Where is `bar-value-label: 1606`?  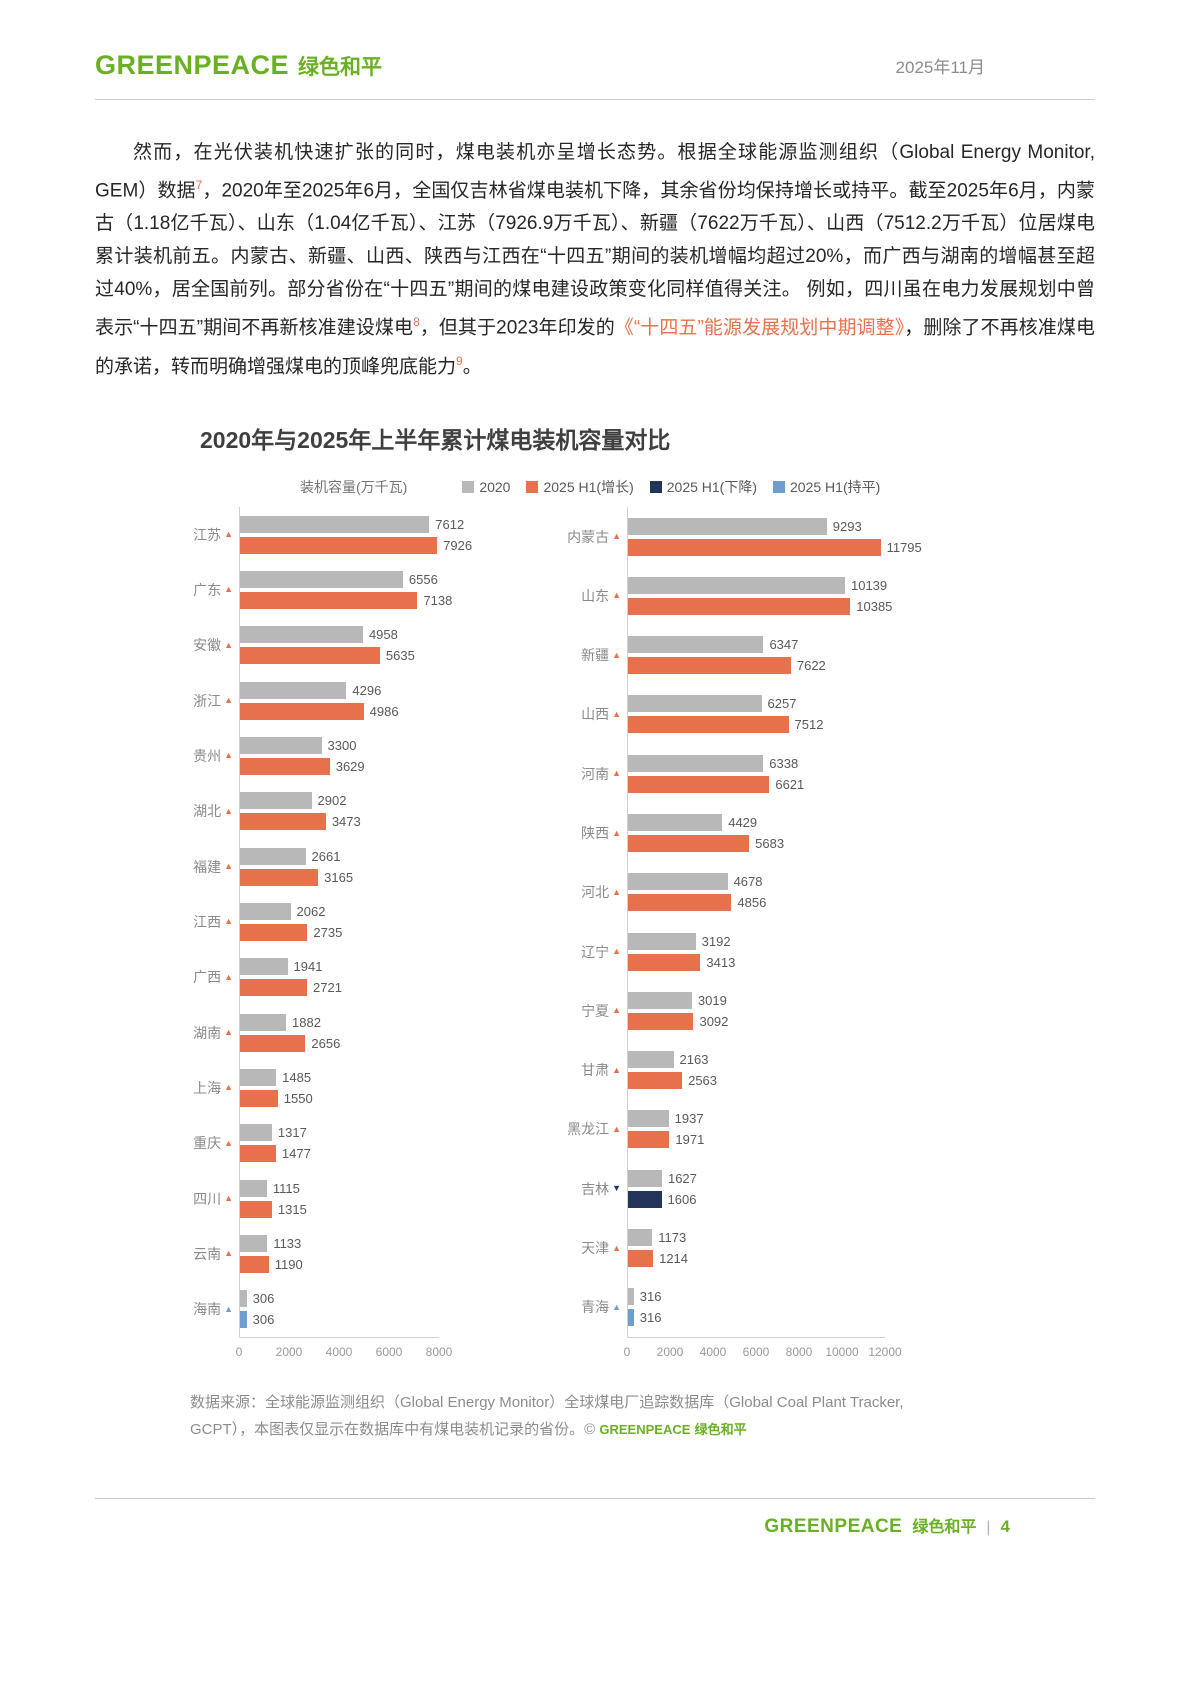
bar-value-label: 1606 is located at coordinates (682, 1199).